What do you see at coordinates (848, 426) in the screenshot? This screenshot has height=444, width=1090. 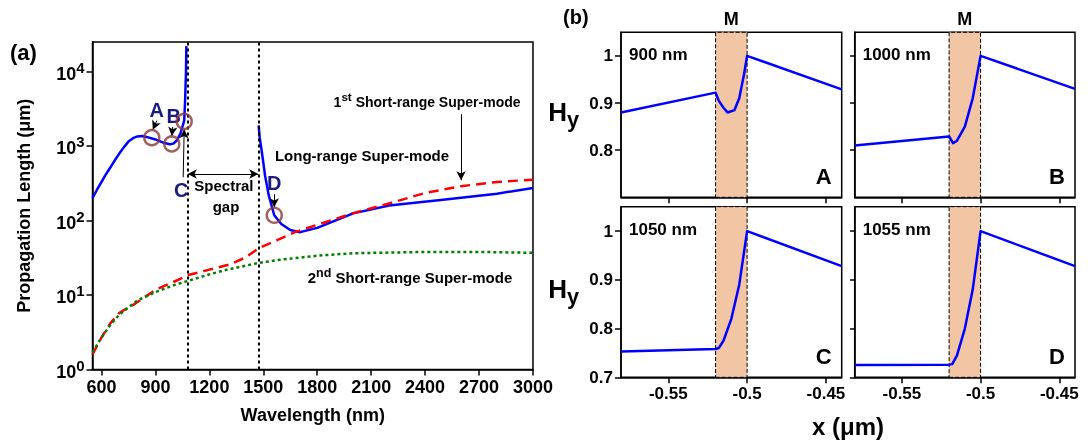 I see `x-axis-title: x (μm)` at bounding box center [848, 426].